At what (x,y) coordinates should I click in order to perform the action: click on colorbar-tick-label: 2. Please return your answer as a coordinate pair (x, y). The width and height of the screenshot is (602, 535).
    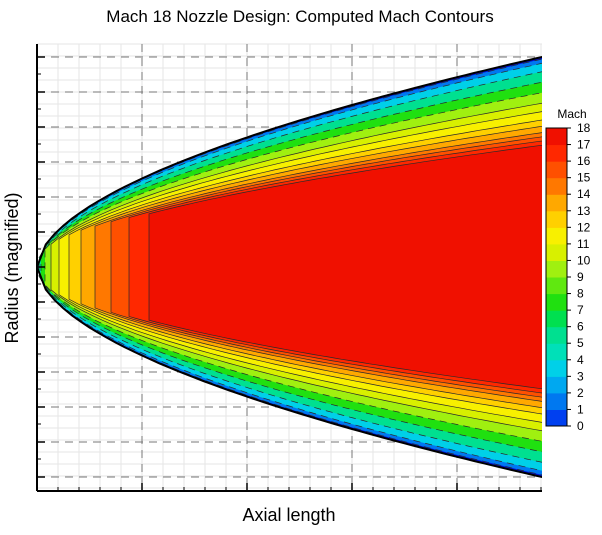
    Looking at the image, I should click on (580, 393).